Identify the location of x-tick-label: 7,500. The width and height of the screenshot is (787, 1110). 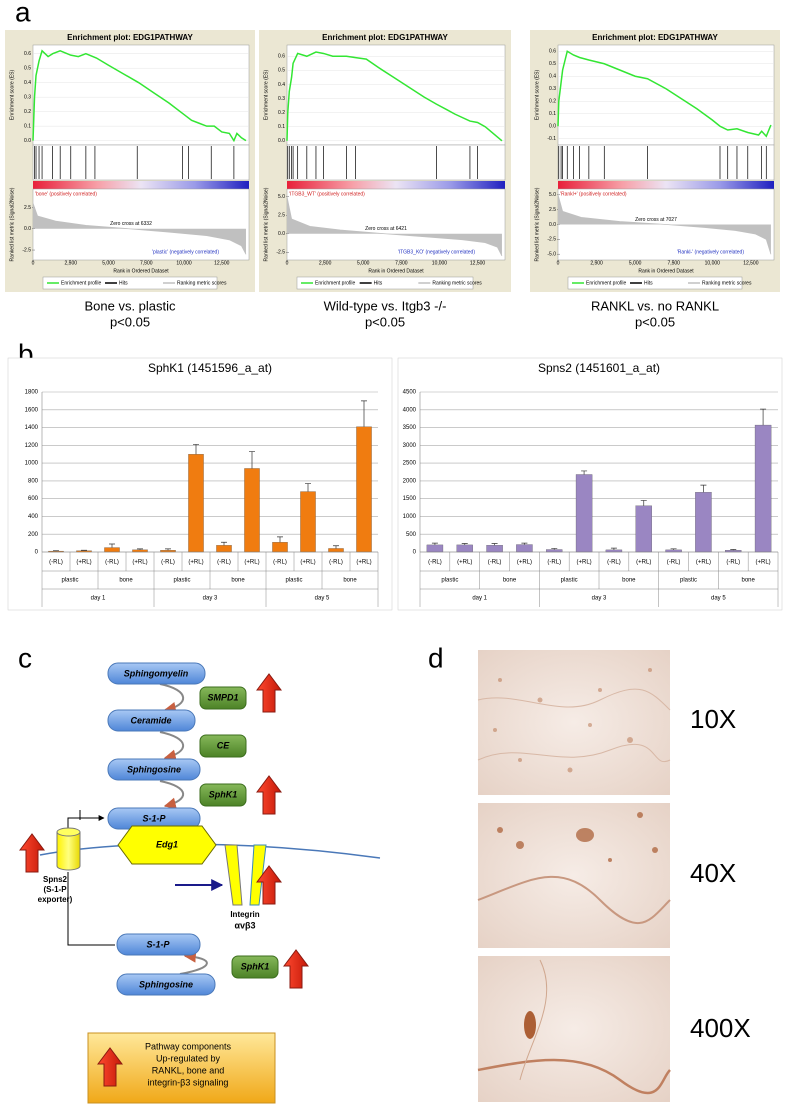
(673, 263).